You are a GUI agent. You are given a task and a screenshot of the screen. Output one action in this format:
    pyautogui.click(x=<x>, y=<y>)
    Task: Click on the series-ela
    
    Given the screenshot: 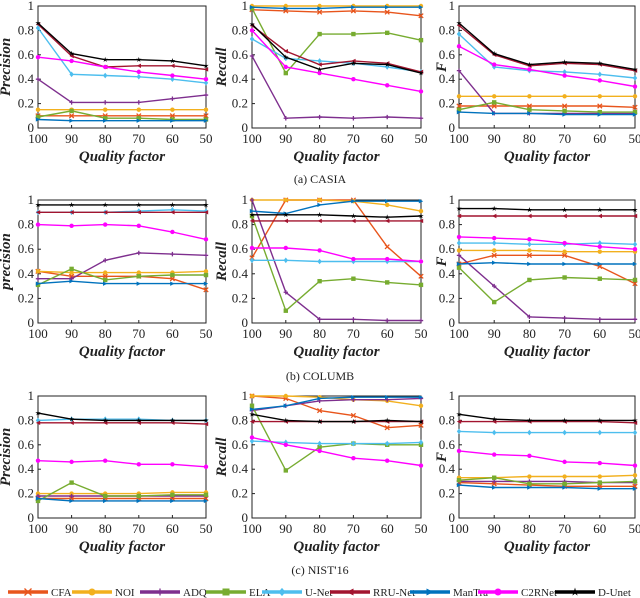 What is the action you would take?
    pyautogui.click(x=547, y=285)
    